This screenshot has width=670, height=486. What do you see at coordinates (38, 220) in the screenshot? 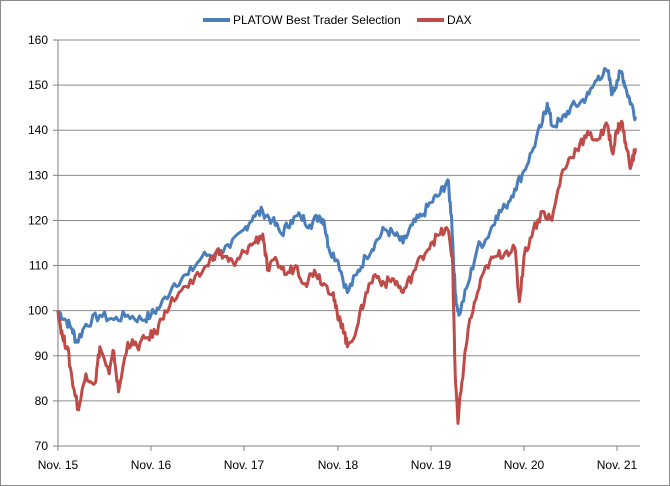
I see `y-tick-label-120: 120` at bounding box center [38, 220].